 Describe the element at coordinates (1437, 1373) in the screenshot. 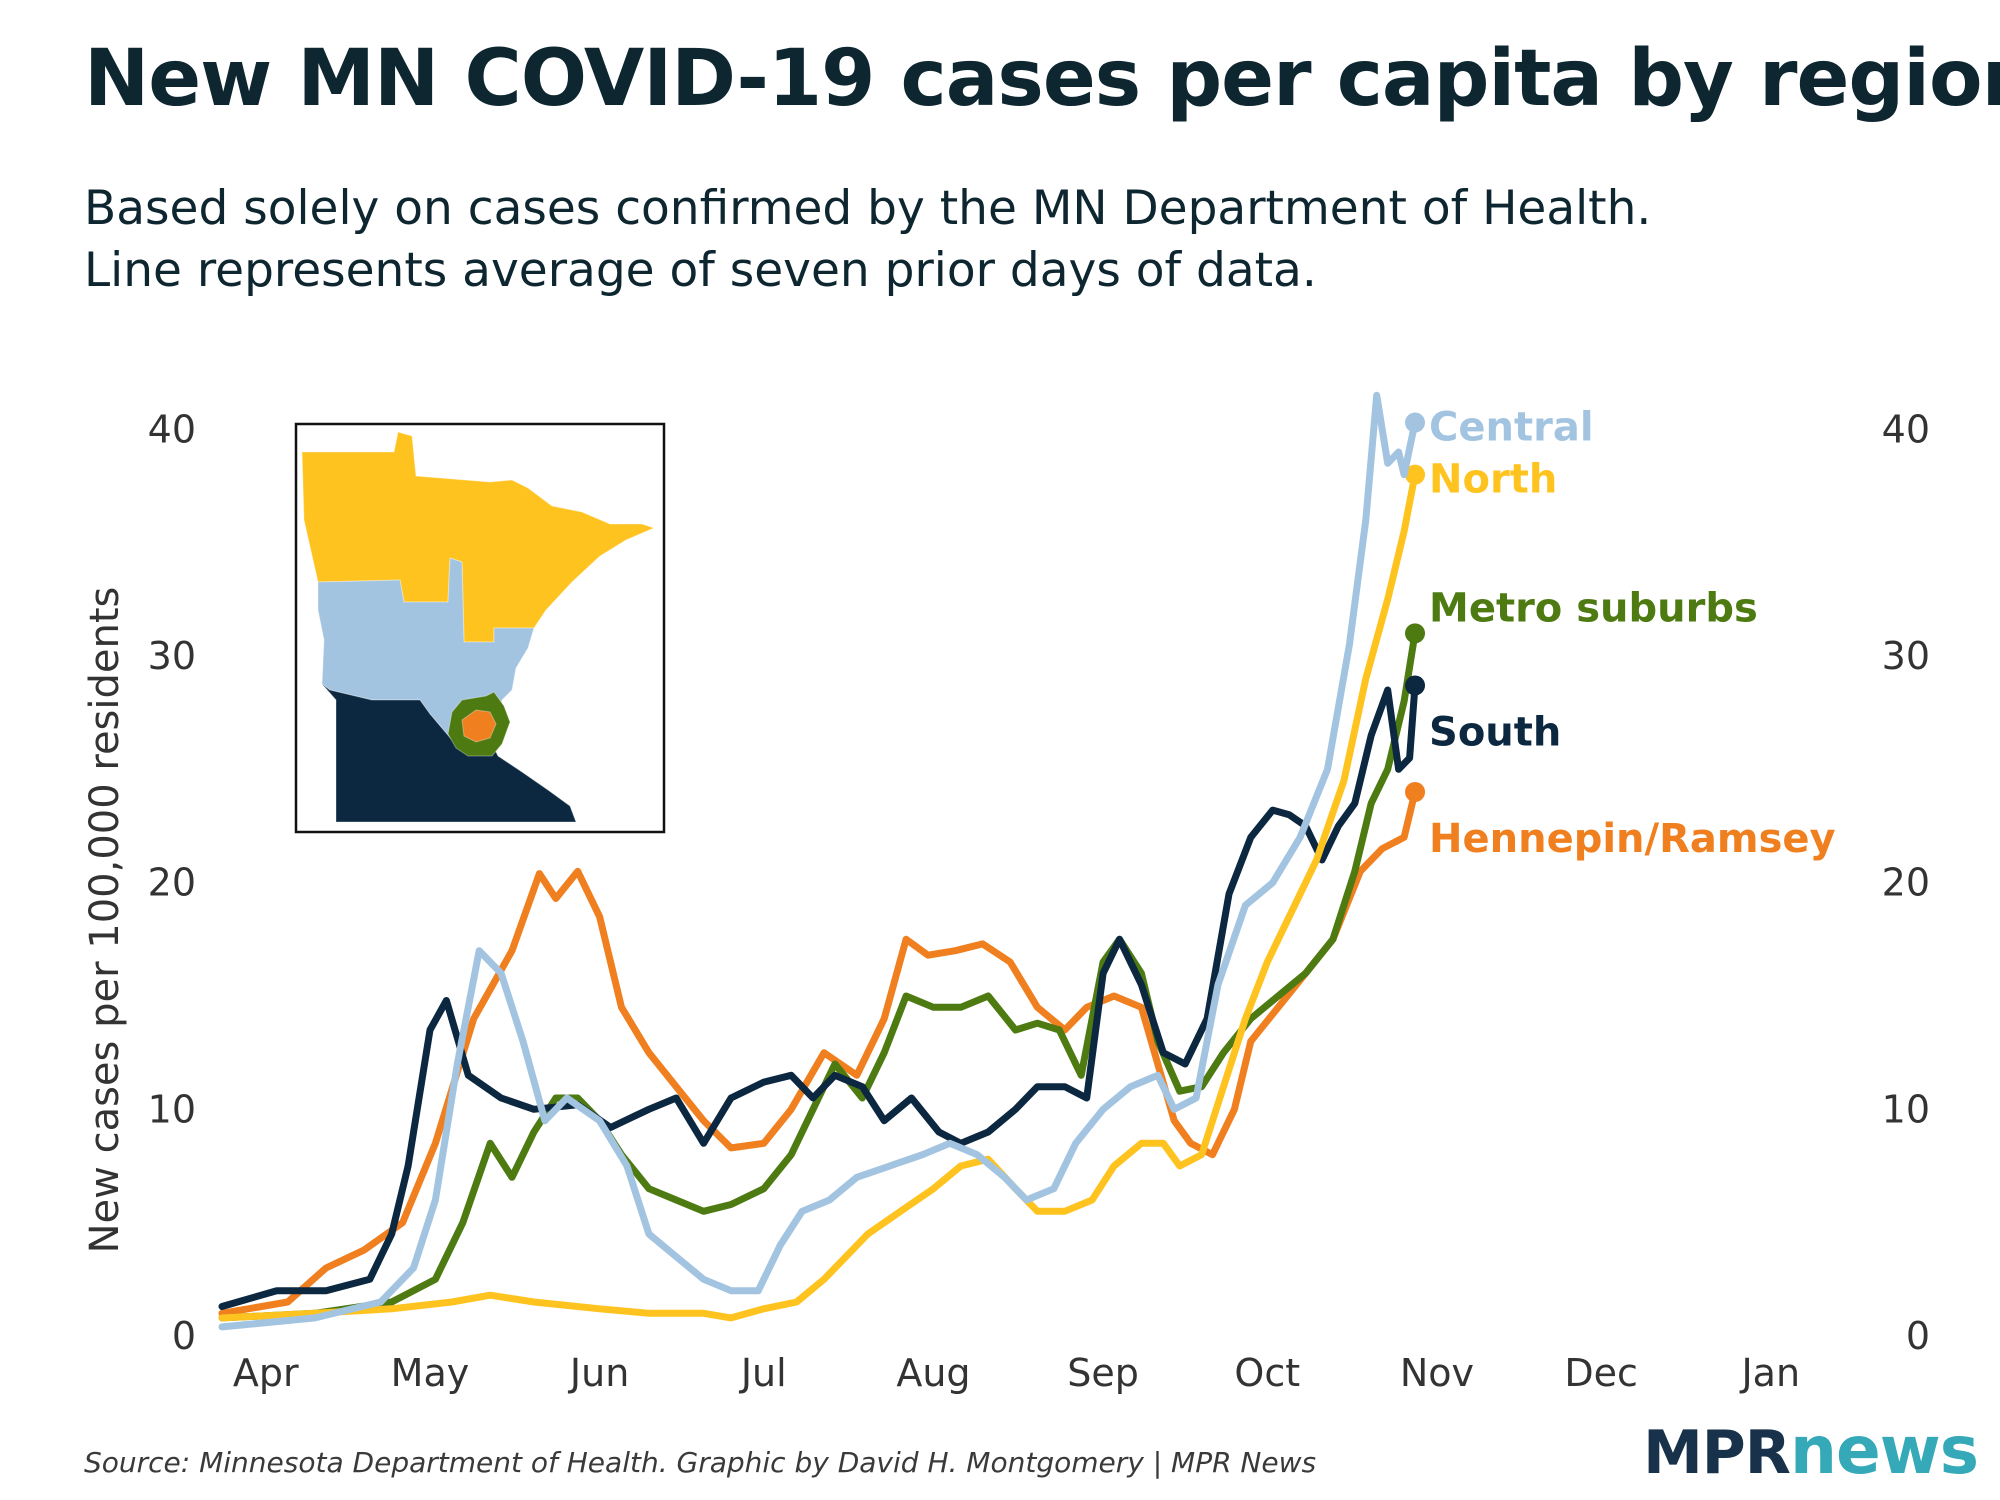

I see `x-tick-nov: Nov` at that location.